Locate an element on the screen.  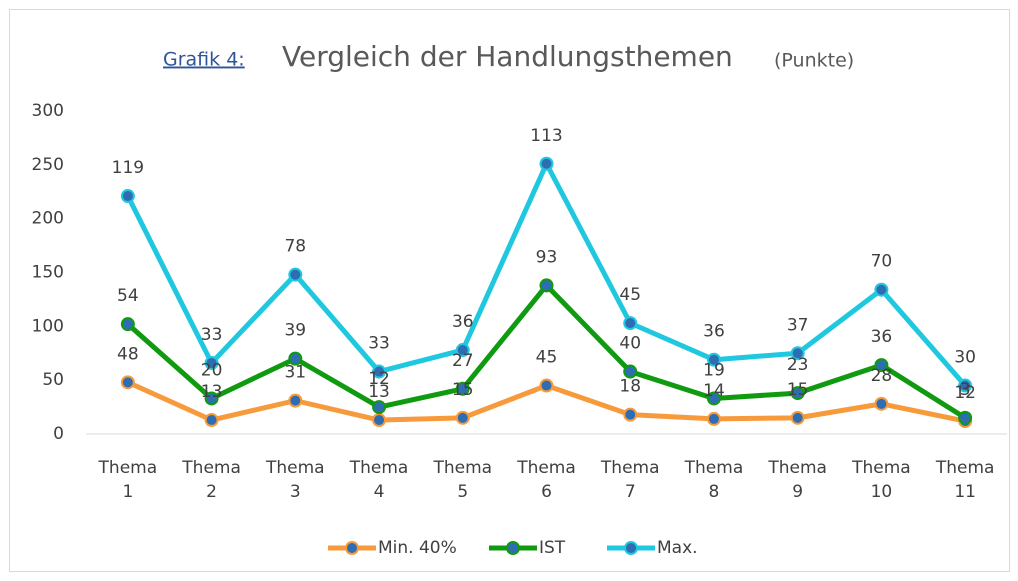
chart-title-unit: (Punkte) is located at coordinates (814, 61).